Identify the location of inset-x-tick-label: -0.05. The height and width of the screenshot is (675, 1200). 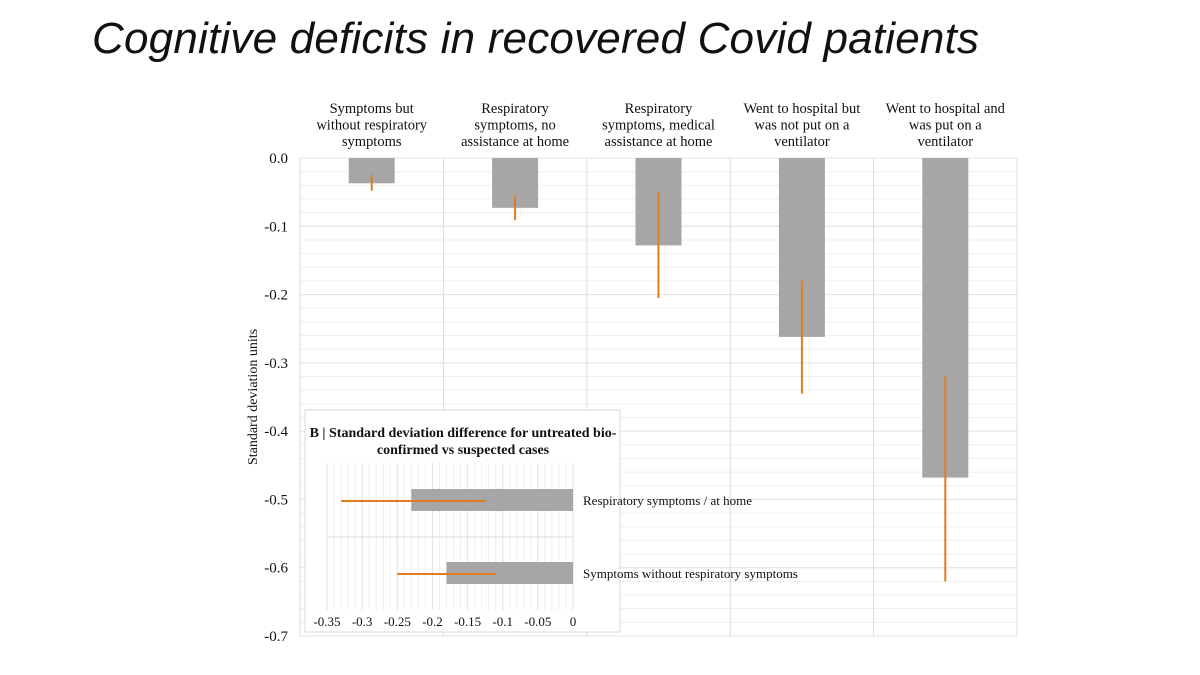
(537, 621).